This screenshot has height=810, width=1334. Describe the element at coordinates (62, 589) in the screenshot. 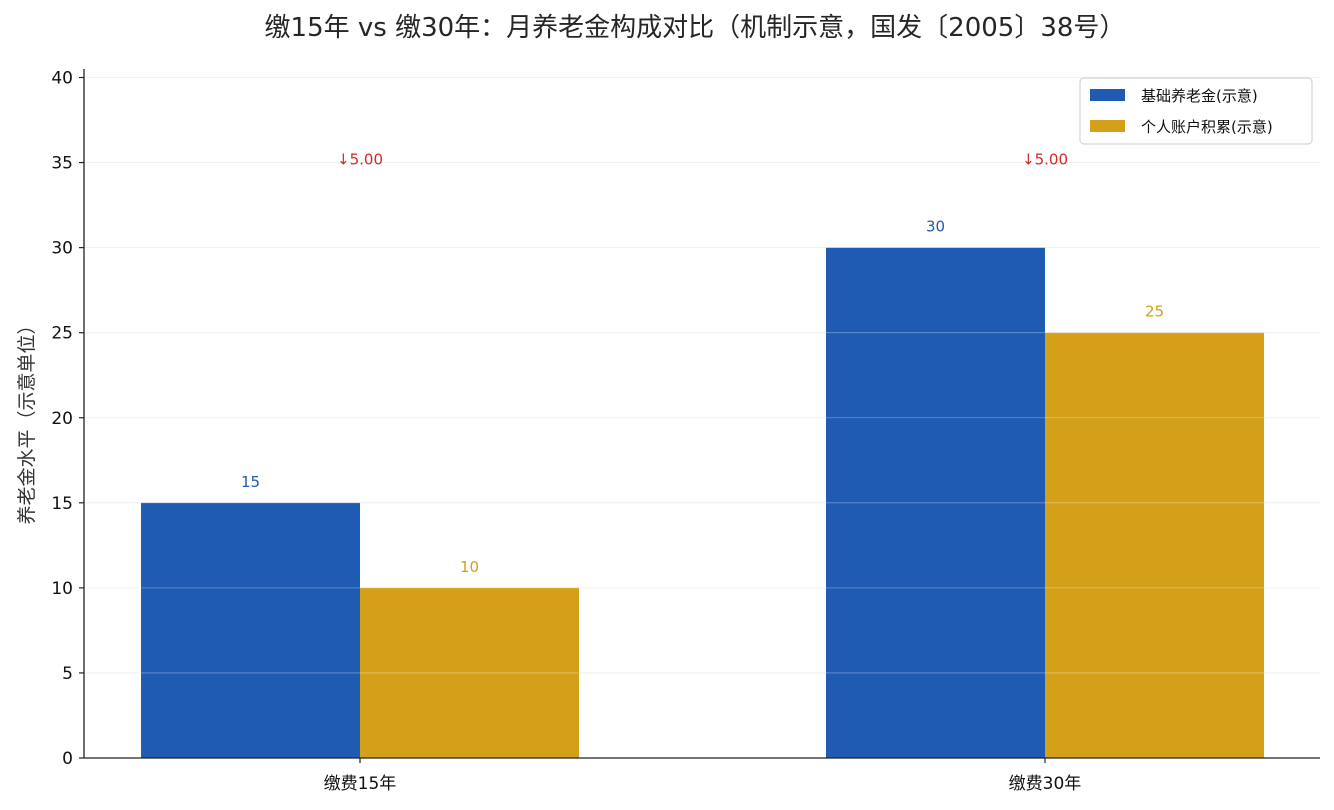

I see `y-tick-label: 10` at that location.